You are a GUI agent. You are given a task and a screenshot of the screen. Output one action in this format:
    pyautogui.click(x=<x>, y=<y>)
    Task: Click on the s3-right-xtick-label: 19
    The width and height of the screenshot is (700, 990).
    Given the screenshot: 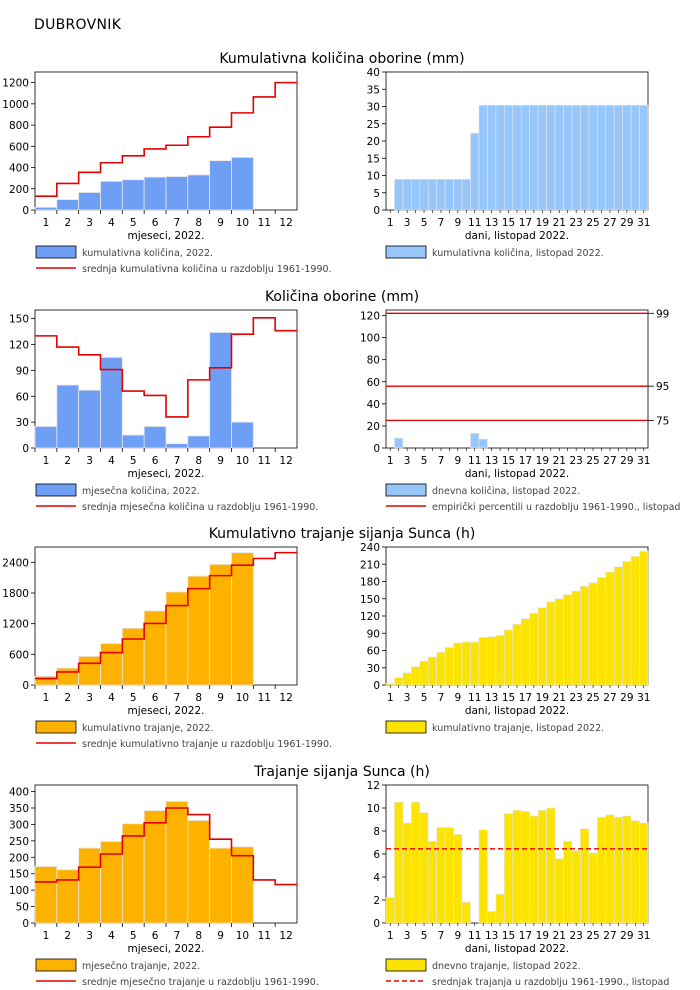 What is the action you would take?
    pyautogui.click(x=542, y=698)
    